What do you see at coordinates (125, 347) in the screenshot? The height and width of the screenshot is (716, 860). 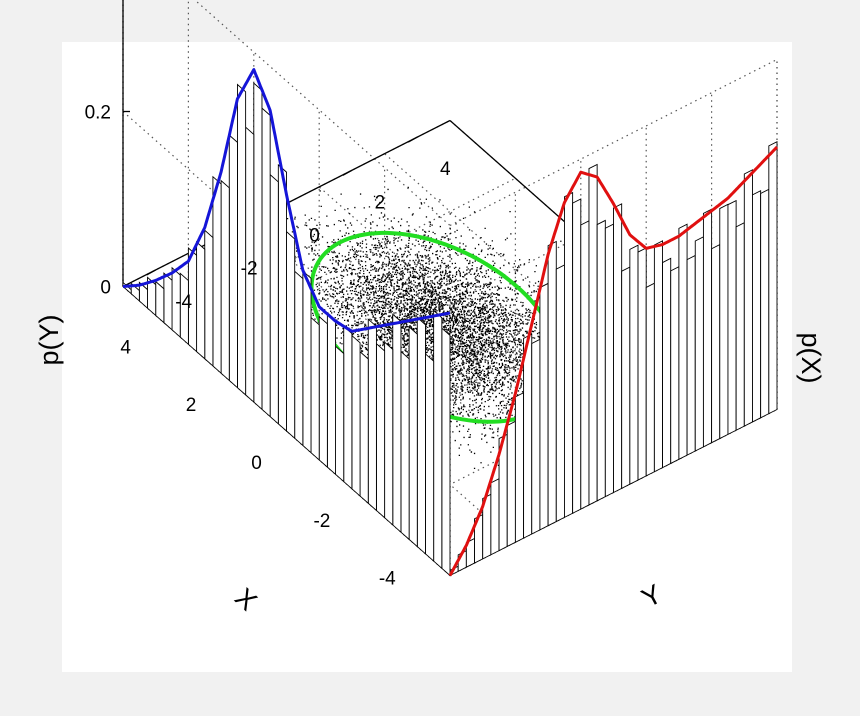 I see `x-tick-label: 4` at bounding box center [125, 347].